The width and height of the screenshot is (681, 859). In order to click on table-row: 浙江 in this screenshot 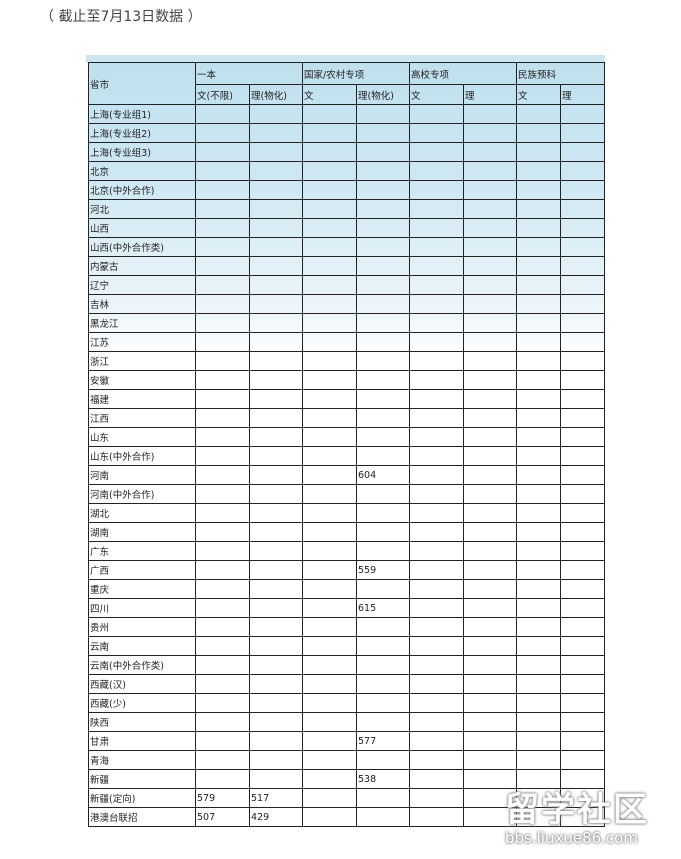, I will do `click(346, 361)`.